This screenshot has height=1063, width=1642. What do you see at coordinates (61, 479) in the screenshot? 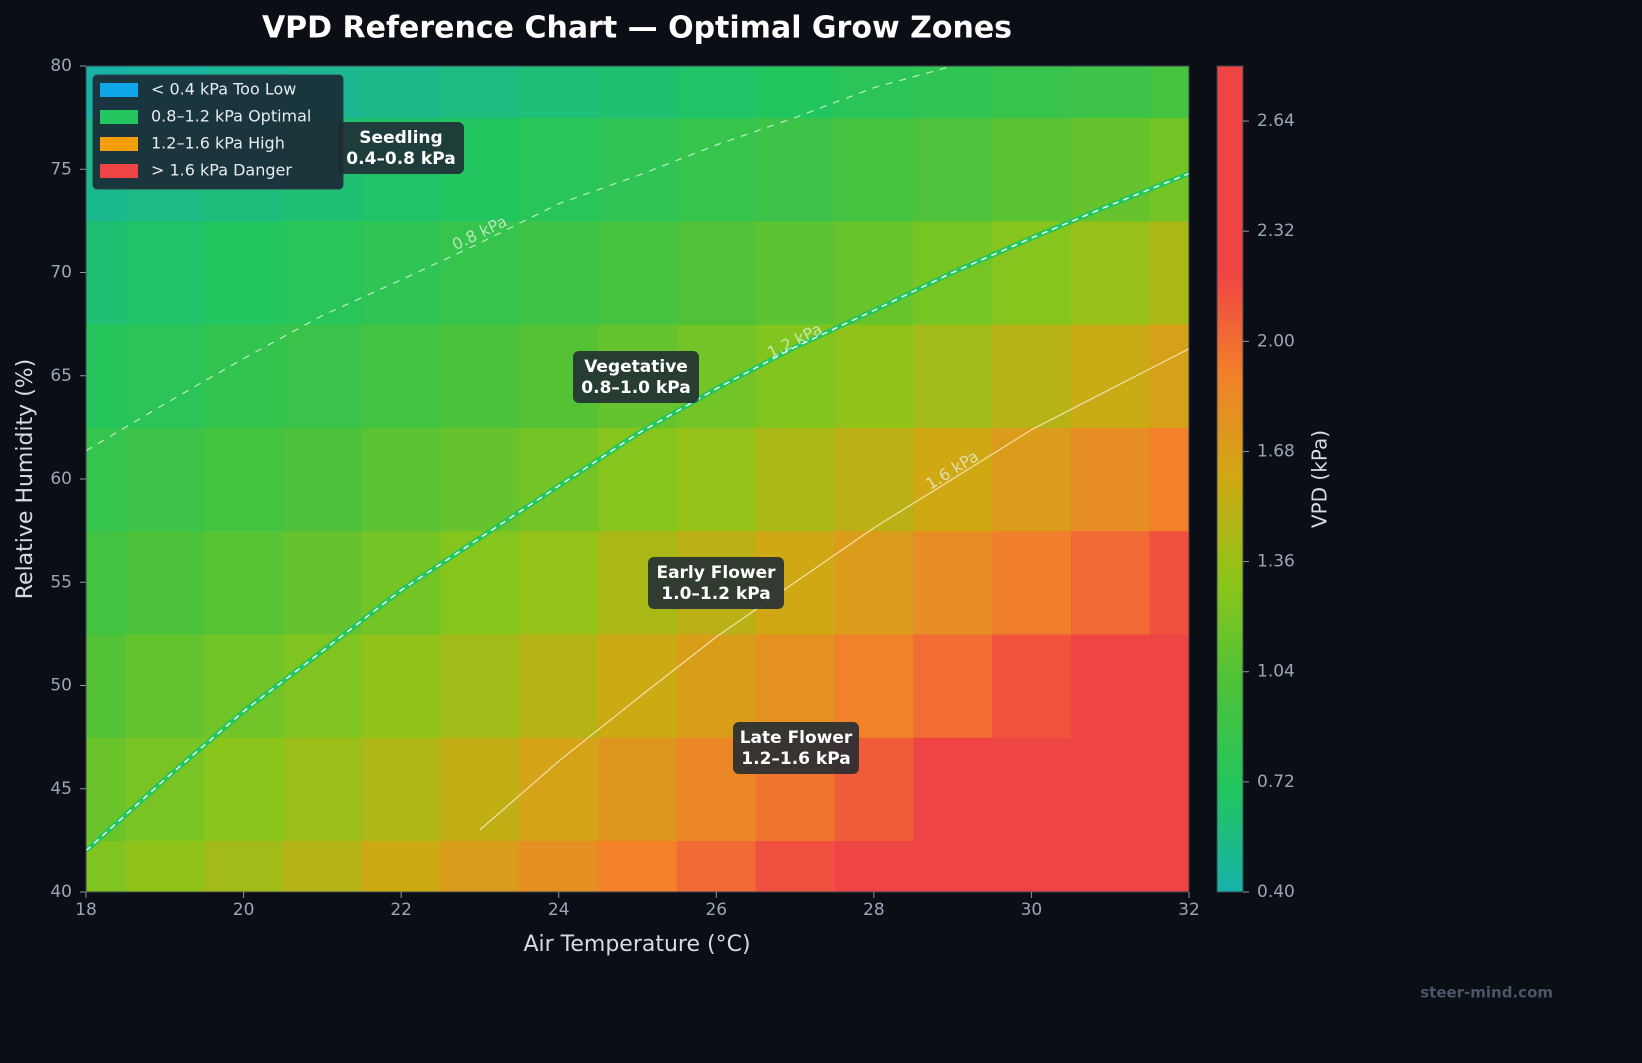
I see `y-tick-label: 60` at bounding box center [61, 479].